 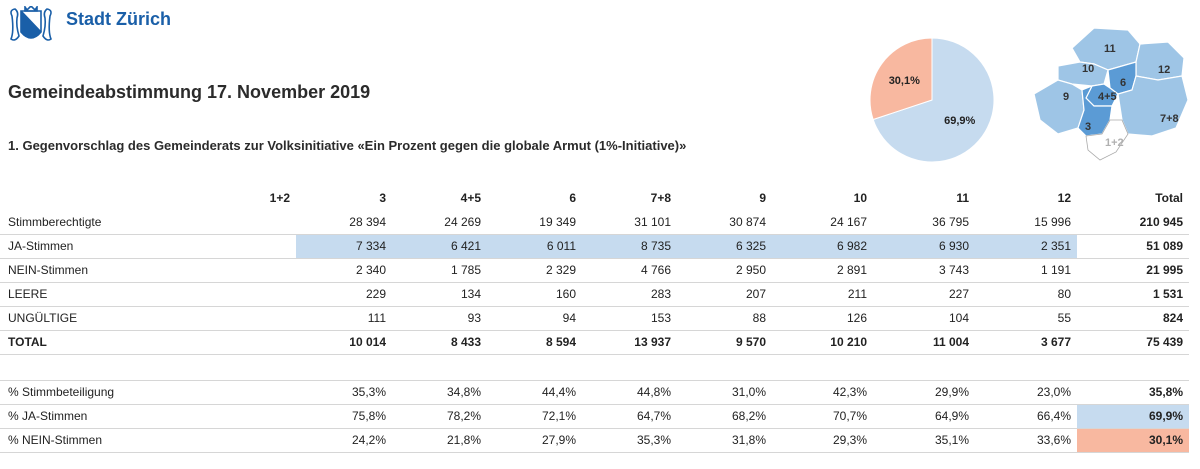 I want to click on district-map: 11 10 12 6 9 4+5 7+8 3 1+2, so click(x=1111, y=94).